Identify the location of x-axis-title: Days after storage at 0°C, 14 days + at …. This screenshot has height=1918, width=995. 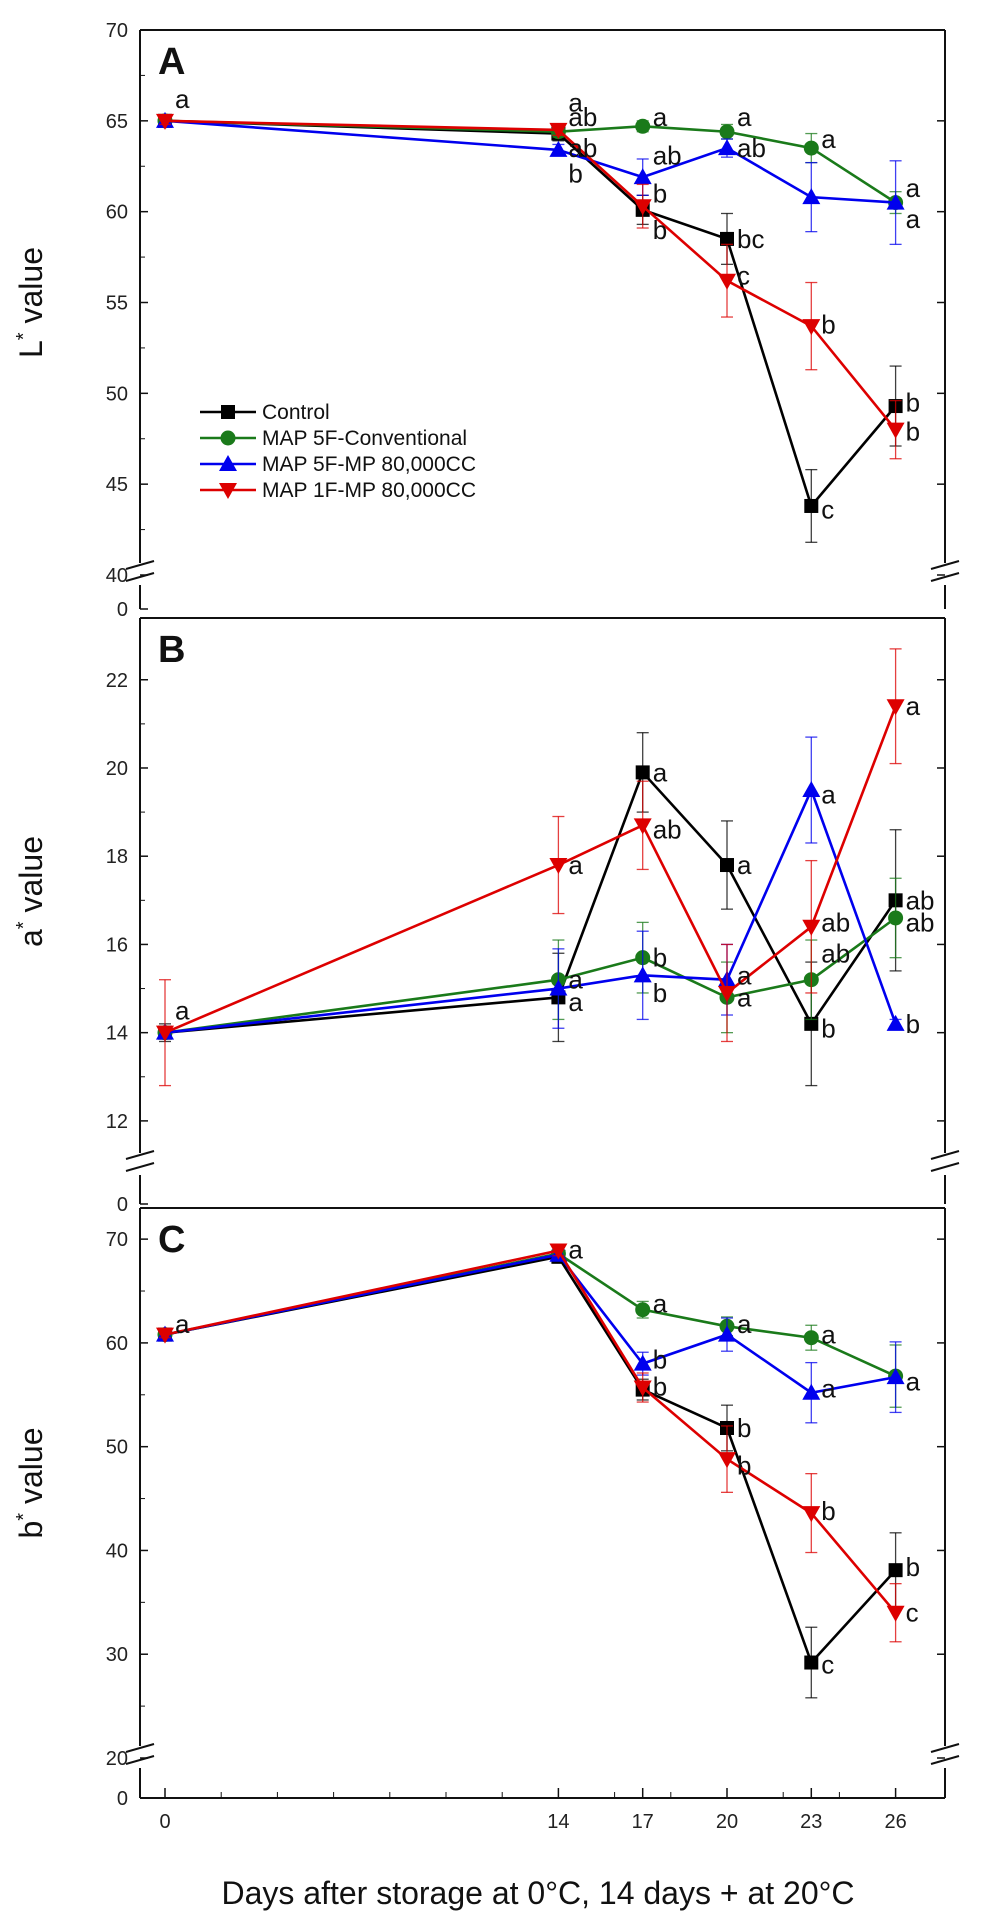
(537, 1893).